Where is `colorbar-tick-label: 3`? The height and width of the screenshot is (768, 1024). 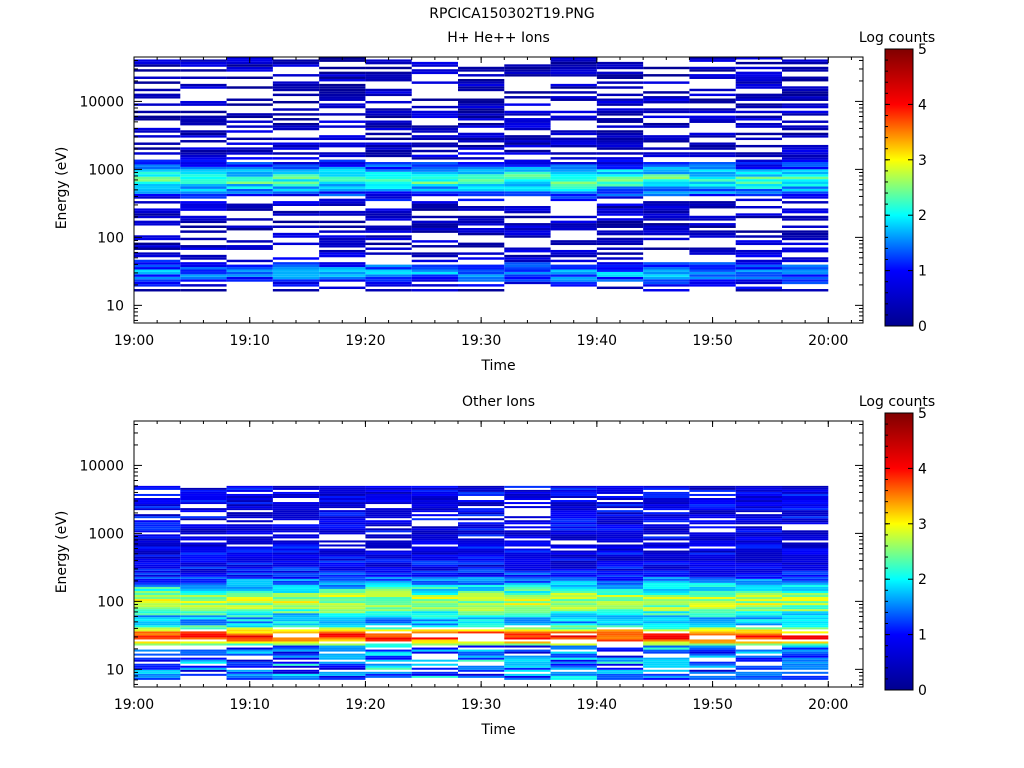
colorbar-tick-label: 3 is located at coordinates (922, 525).